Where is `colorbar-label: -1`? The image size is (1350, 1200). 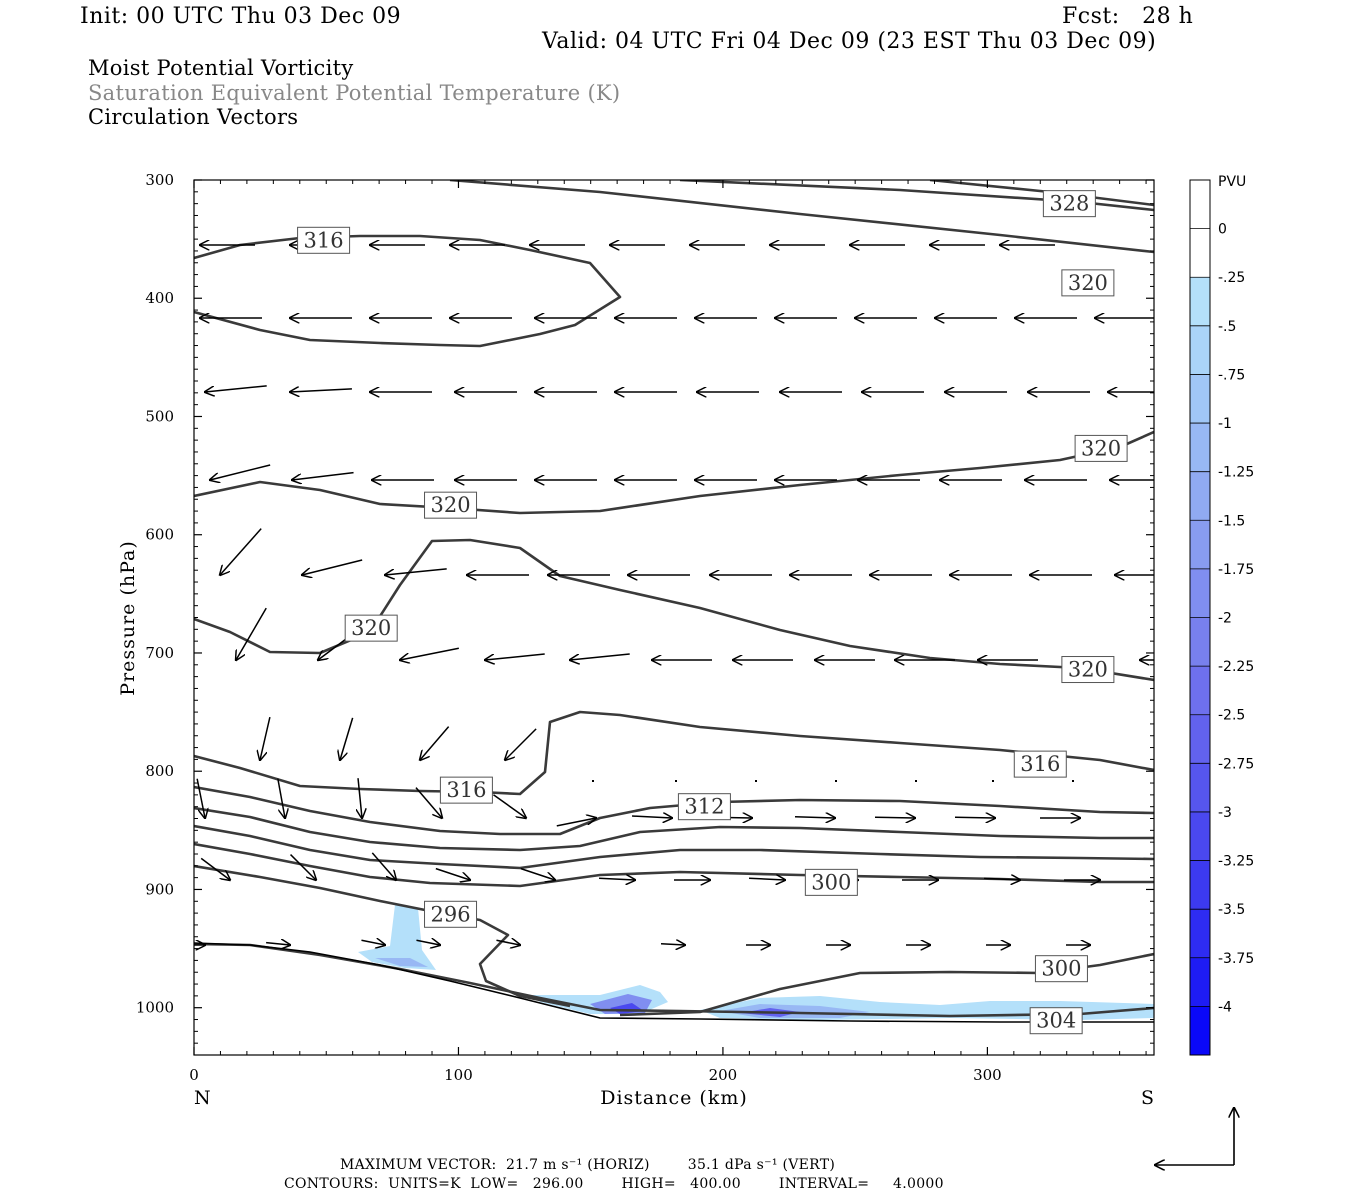
colorbar-label: -1 is located at coordinates (1225, 424).